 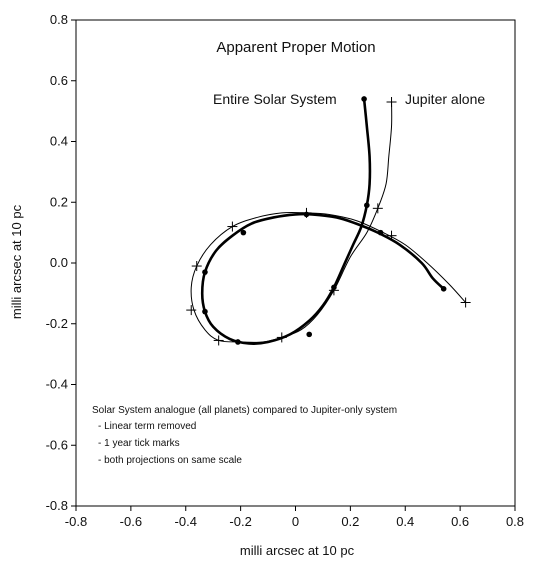 I want to click on y-axis-label: milli arcsec at 10 pc, so click(x=16, y=261).